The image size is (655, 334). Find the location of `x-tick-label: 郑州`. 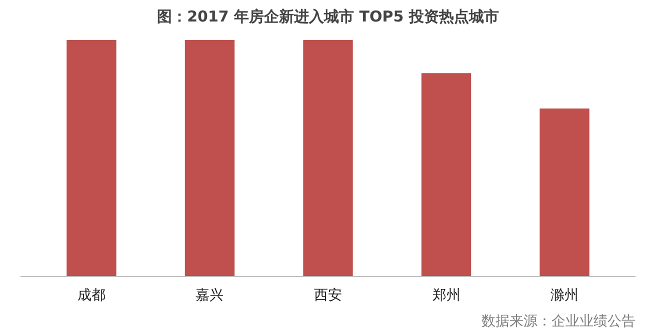

x-tick-label: 郑州 is located at coordinates (446, 296).